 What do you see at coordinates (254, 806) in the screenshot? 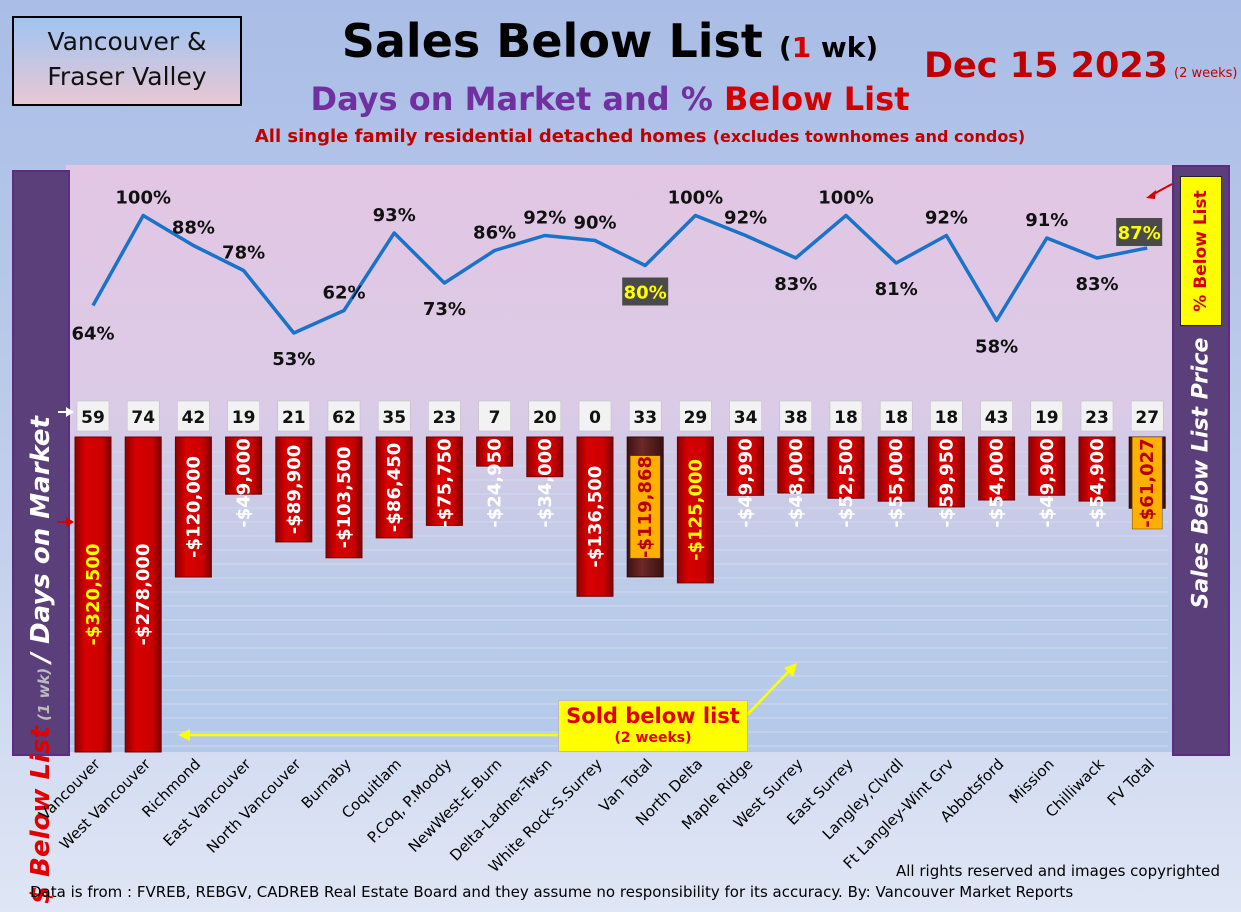
I see `category-label: North Vancouver` at bounding box center [254, 806].